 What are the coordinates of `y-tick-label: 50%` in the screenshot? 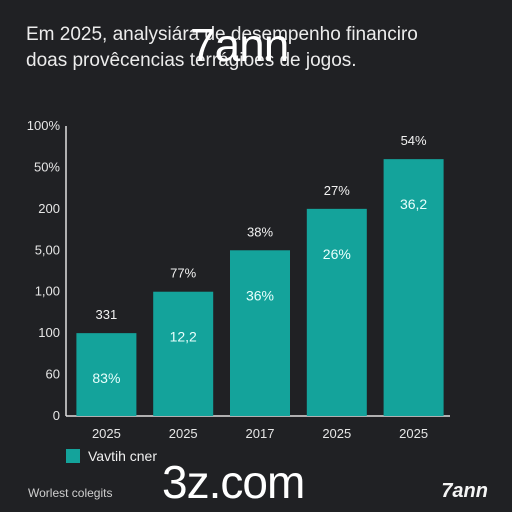 It's located at (47, 166).